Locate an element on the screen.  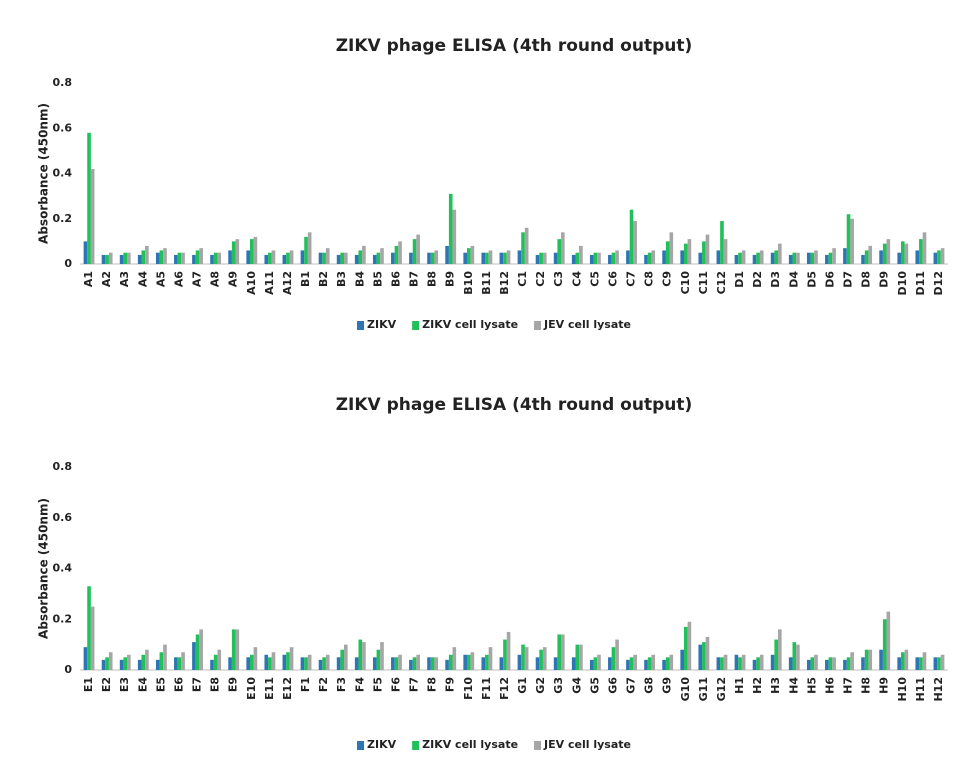
x-tick-label: H8 is located at coordinates (866, 685).